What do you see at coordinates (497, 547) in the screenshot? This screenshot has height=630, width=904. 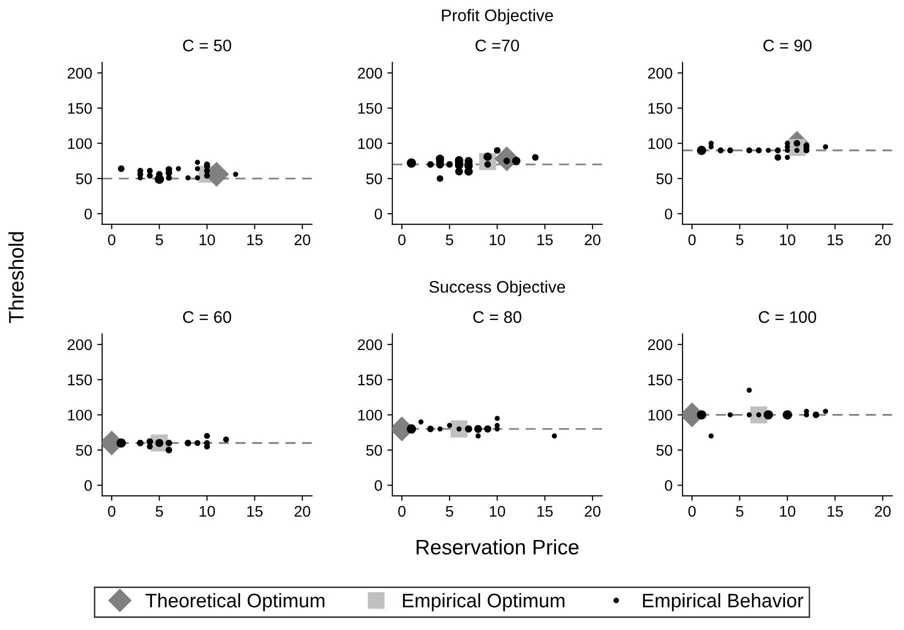 I see `x-axis-title: Reservation Price` at bounding box center [497, 547].